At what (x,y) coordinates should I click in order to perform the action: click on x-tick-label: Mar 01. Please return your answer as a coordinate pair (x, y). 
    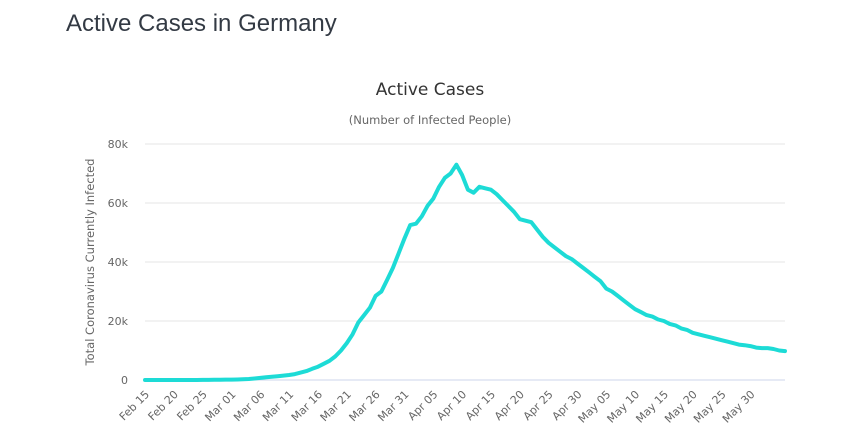
    Looking at the image, I should click on (220, 406).